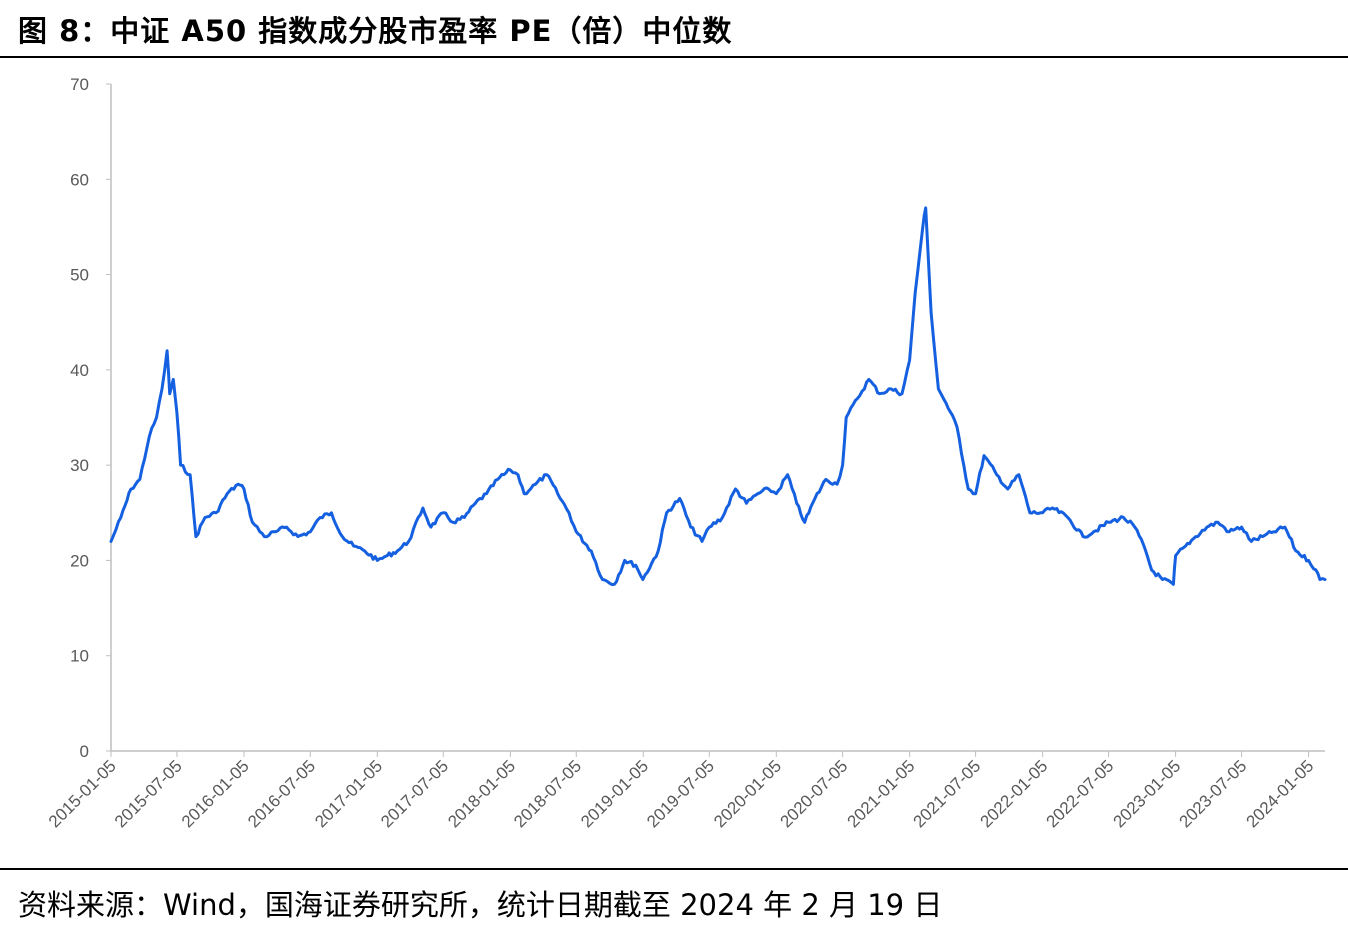  I want to click on x-tick-label: 2022-01-05, so click(1014, 793).